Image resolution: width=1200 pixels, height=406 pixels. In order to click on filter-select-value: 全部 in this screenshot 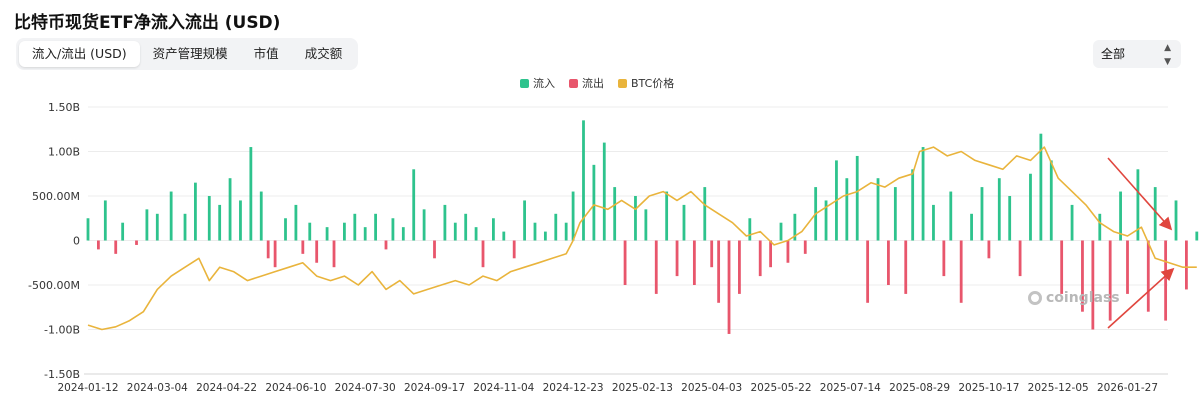, I will do `click(1113, 54)`.